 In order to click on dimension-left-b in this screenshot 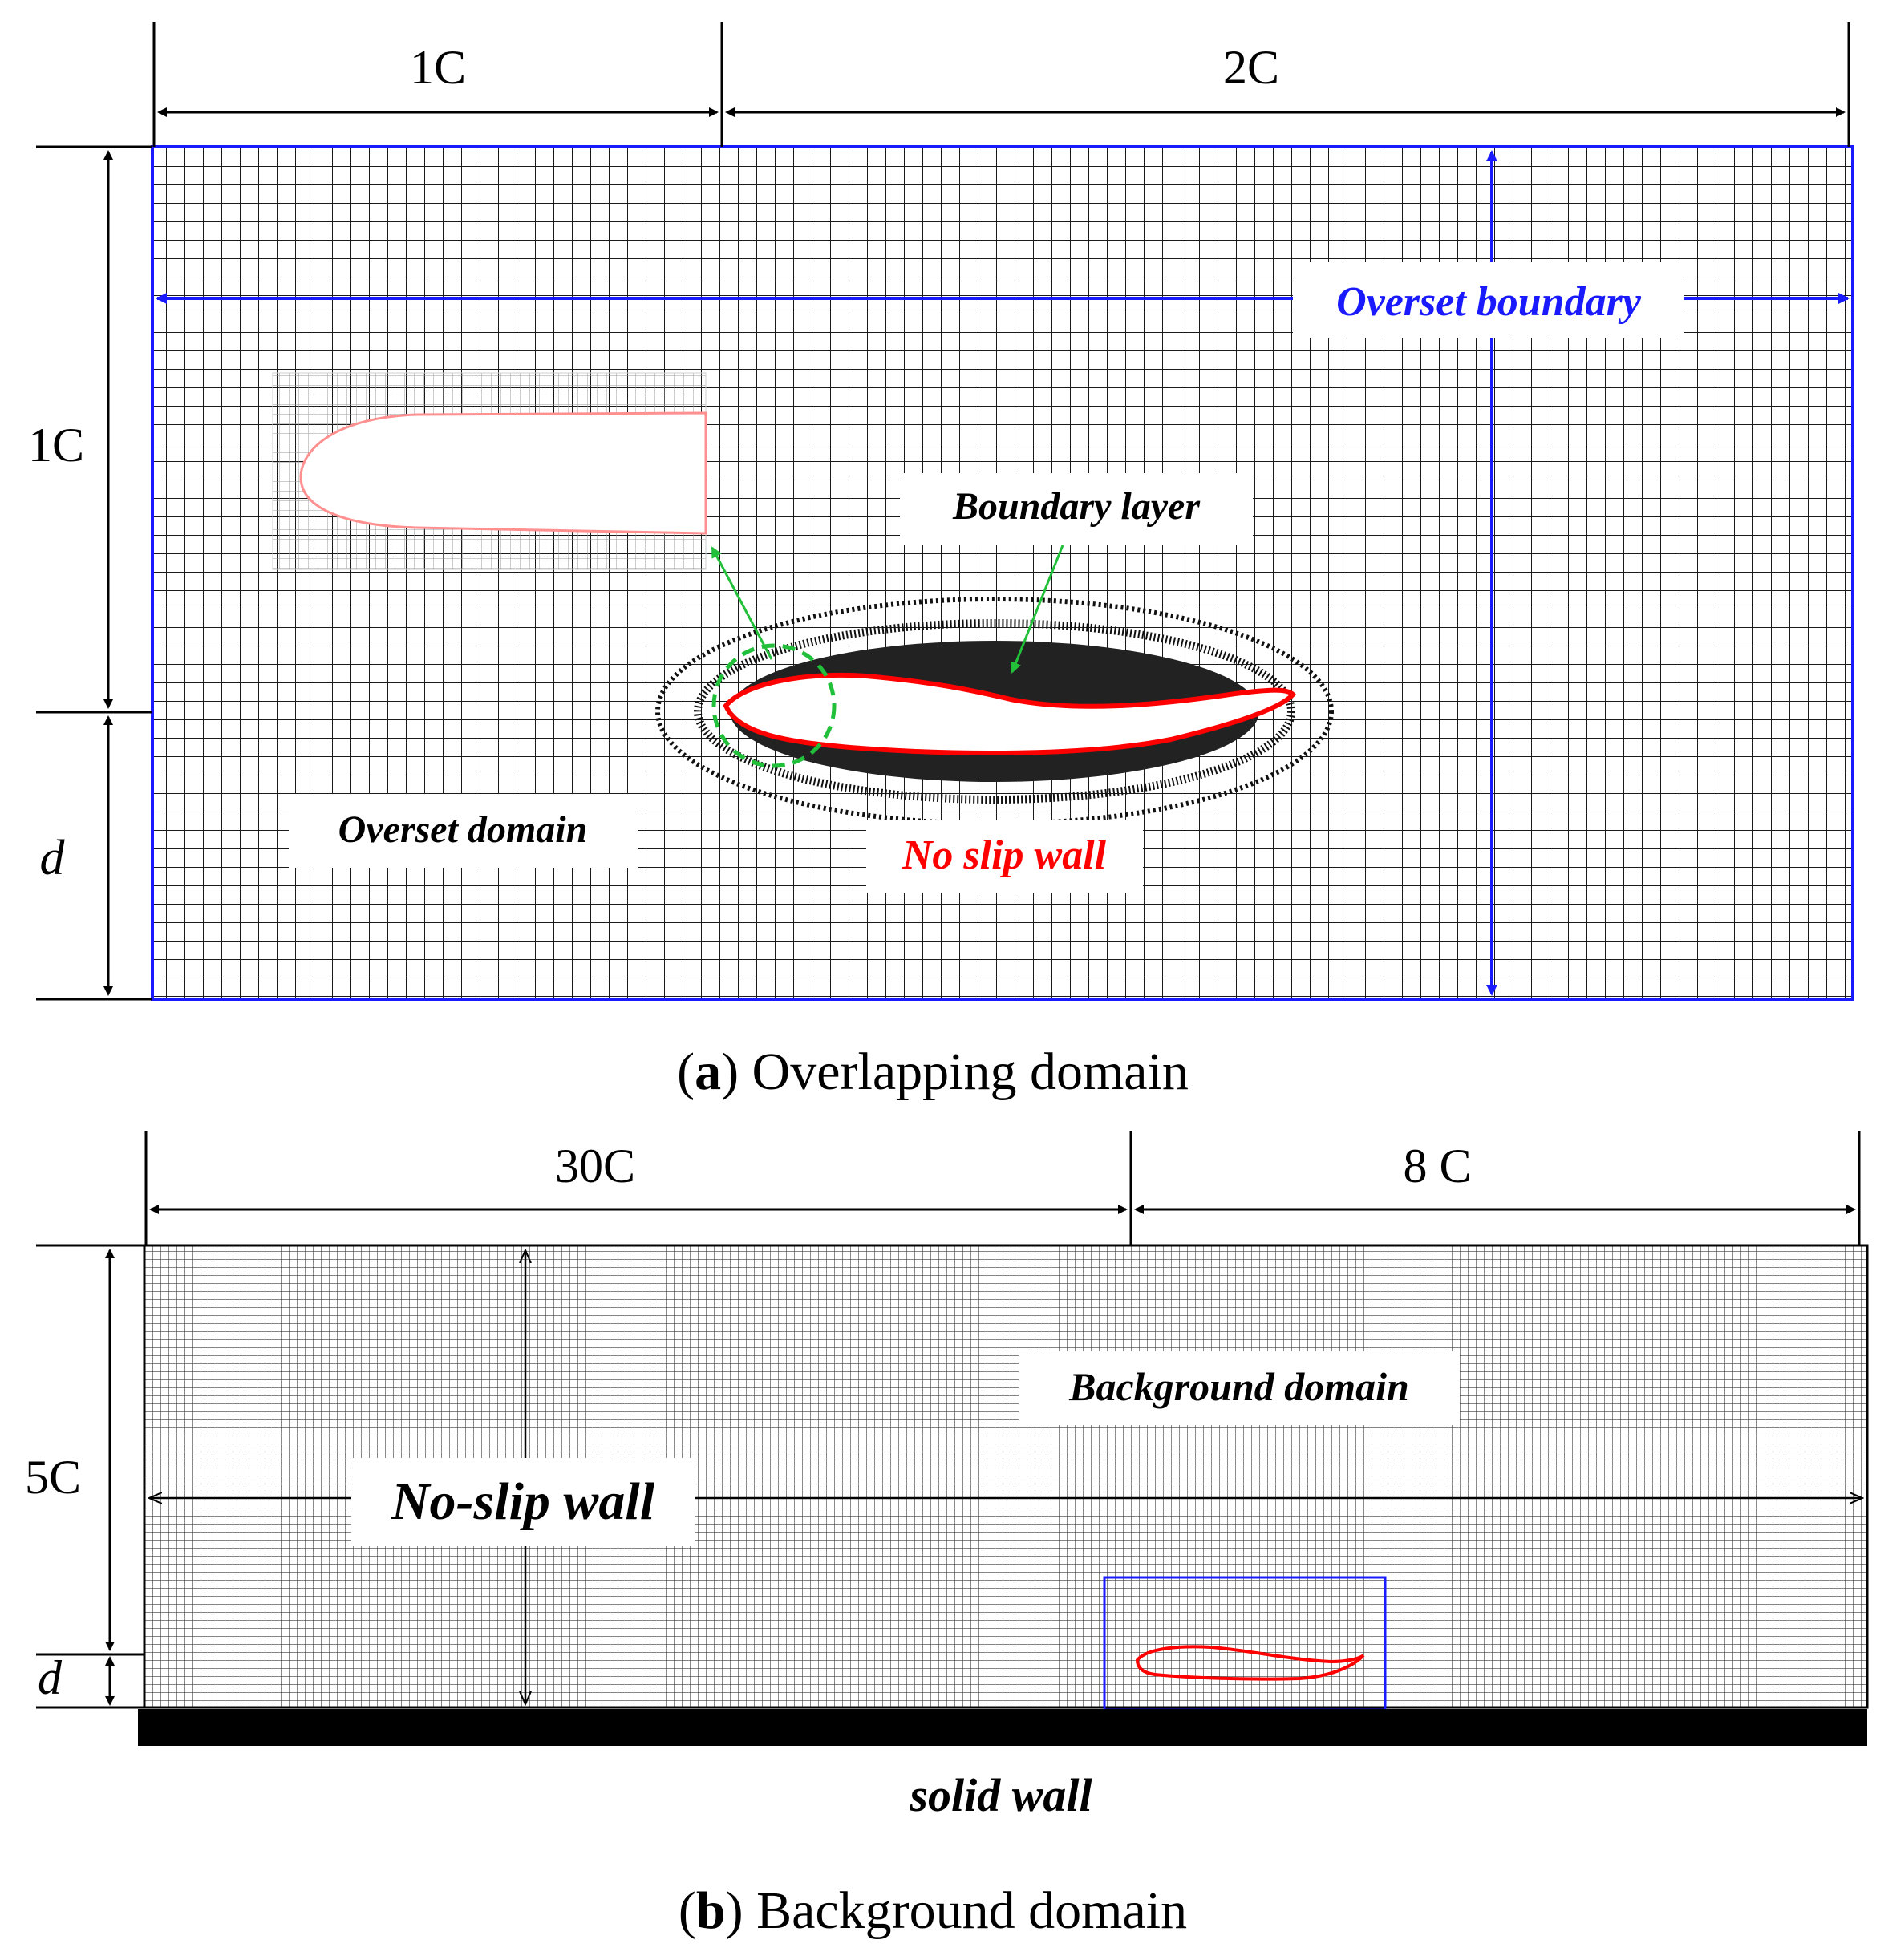, I will do `click(90, 1476)`.